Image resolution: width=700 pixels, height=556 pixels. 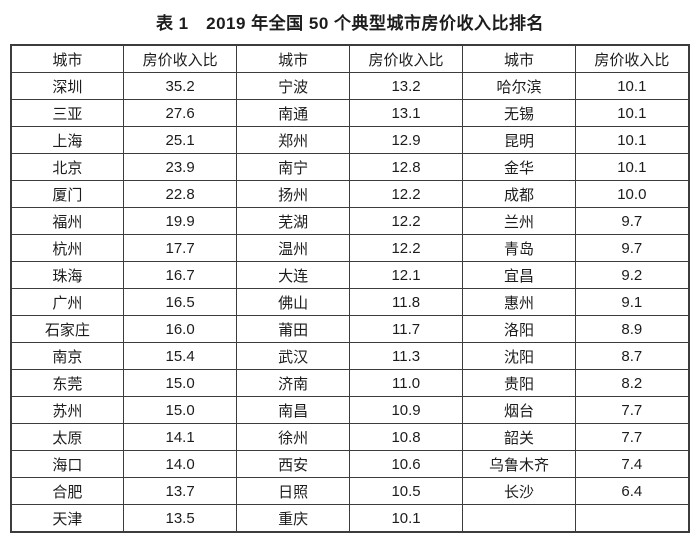 I want to click on ratio-cell: 14.1, so click(x=180, y=437).